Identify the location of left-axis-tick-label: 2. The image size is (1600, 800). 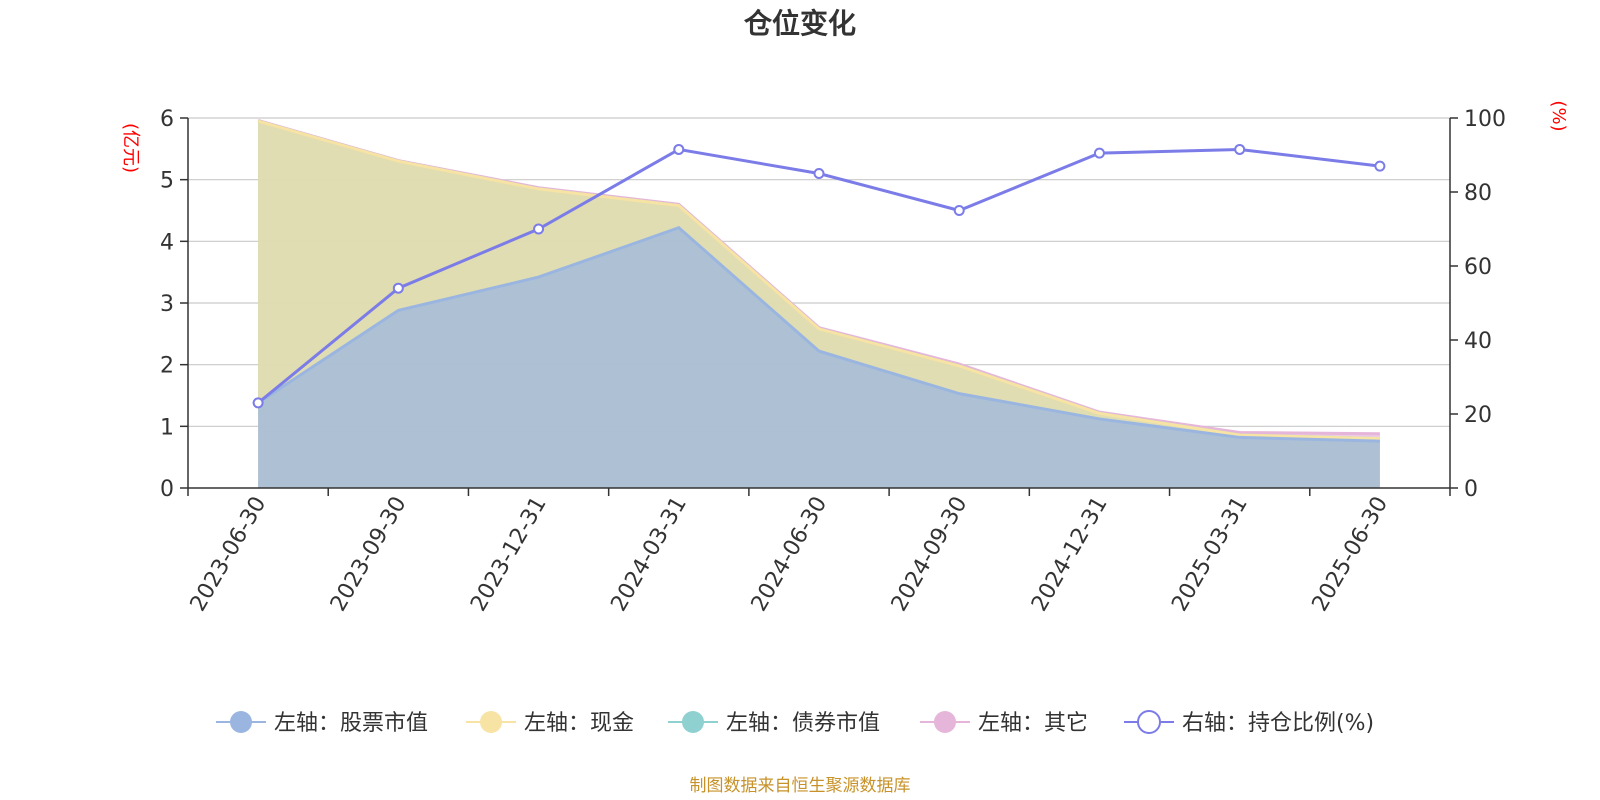
(167, 366).